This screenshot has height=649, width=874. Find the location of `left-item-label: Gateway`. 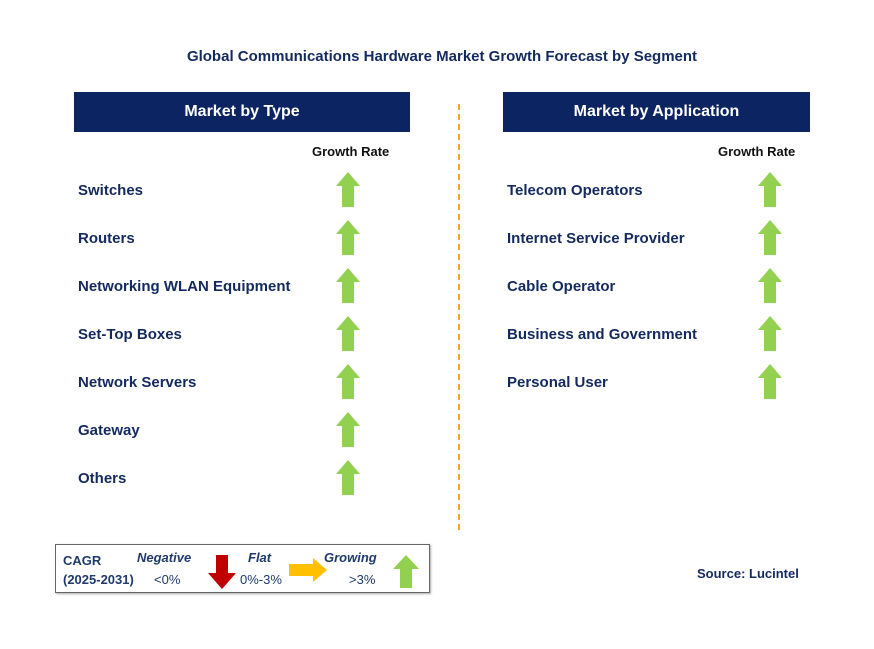

left-item-label: Gateway is located at coordinates (109, 430).